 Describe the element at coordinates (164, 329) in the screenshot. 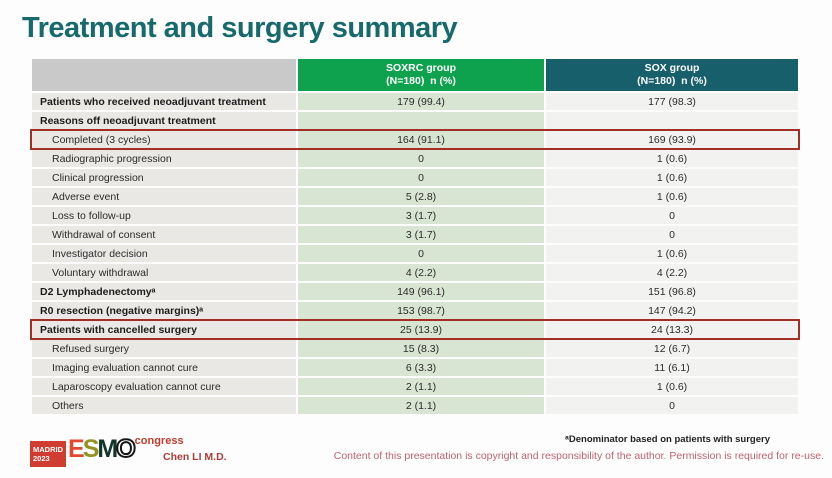

I see `row-label: Patients with cancelled surgery` at that location.